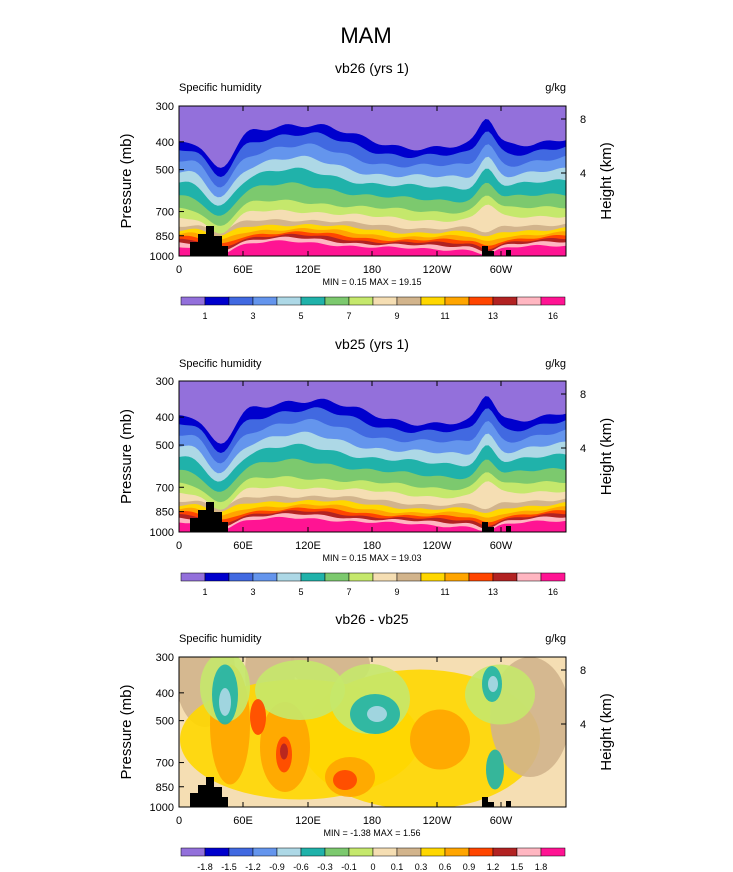 The width and height of the screenshot is (733, 872). What do you see at coordinates (325, 867) in the screenshot?
I see `colorbar-label: -0.3` at bounding box center [325, 867].